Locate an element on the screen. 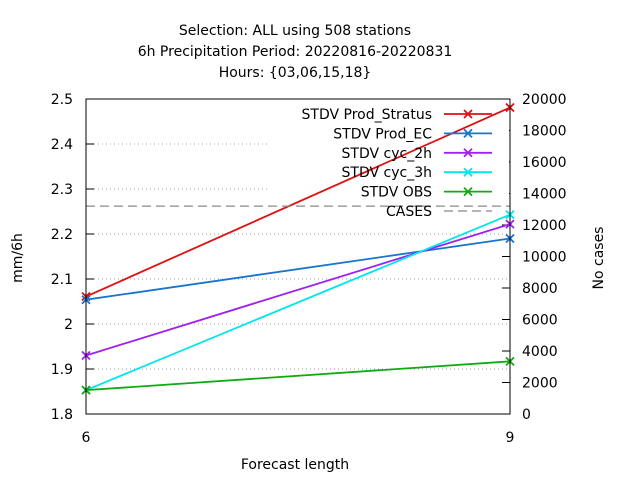 This screenshot has width=640, height=480. x-tick-label: 6 is located at coordinates (86, 438).